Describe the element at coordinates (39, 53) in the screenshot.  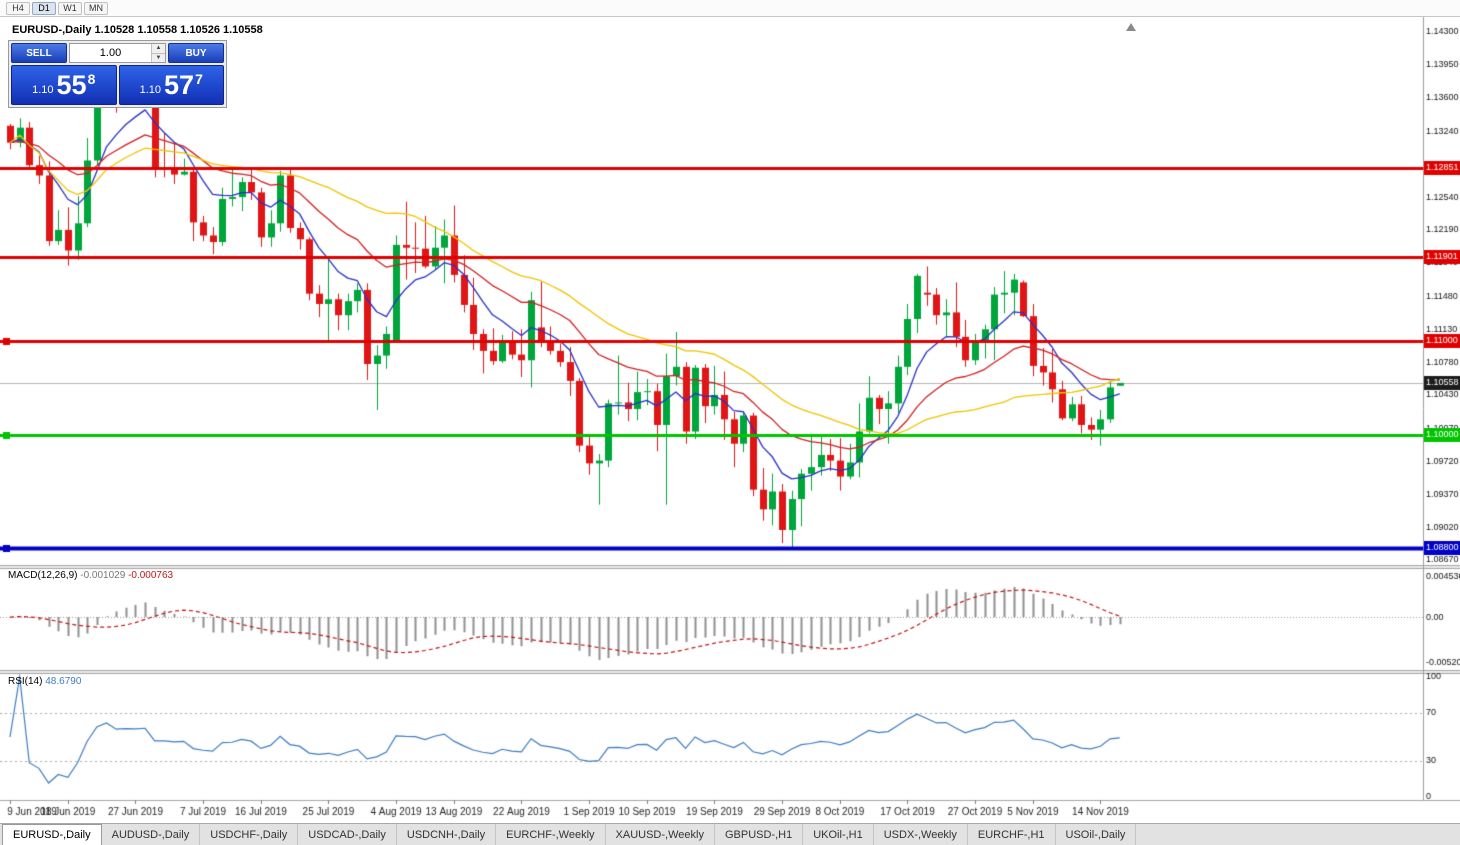
I see `sell-button: SELL` at that location.